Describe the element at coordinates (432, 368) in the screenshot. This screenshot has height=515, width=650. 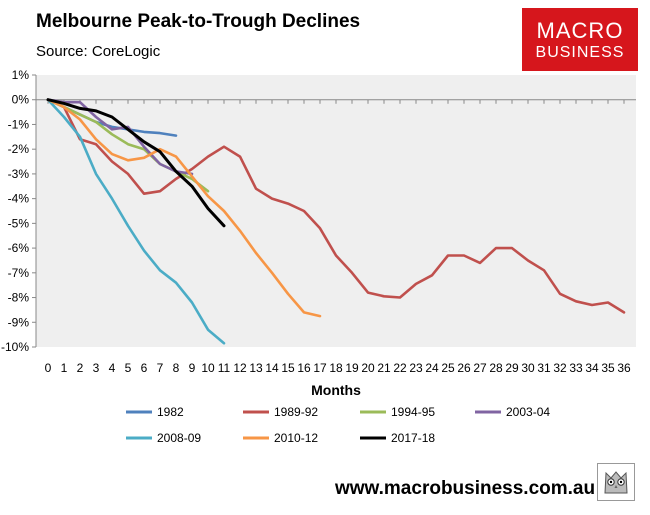
I see `x-tick-label: 24` at that location.